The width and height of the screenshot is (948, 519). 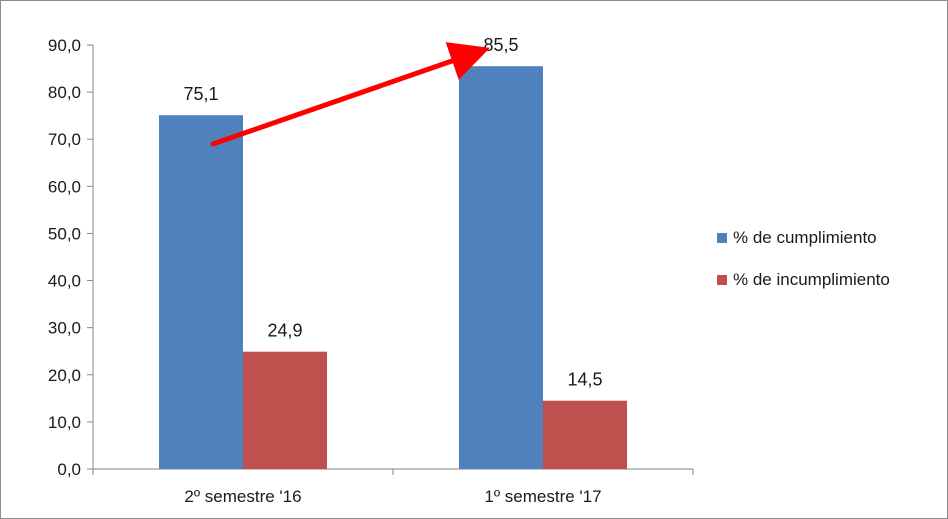 I want to click on y-tick-label: 50,0, so click(x=64, y=233).